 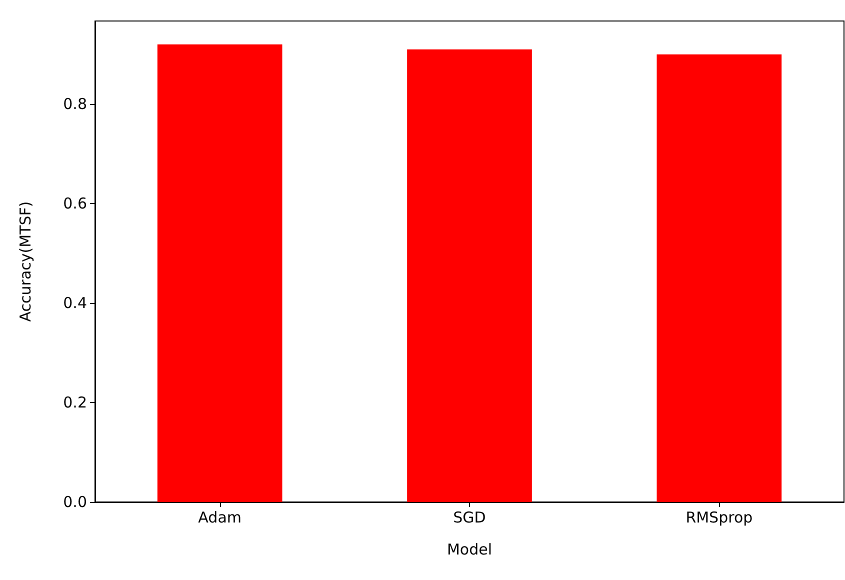 What do you see at coordinates (469, 517) in the screenshot?
I see `x-tick-label: SGD` at bounding box center [469, 517].